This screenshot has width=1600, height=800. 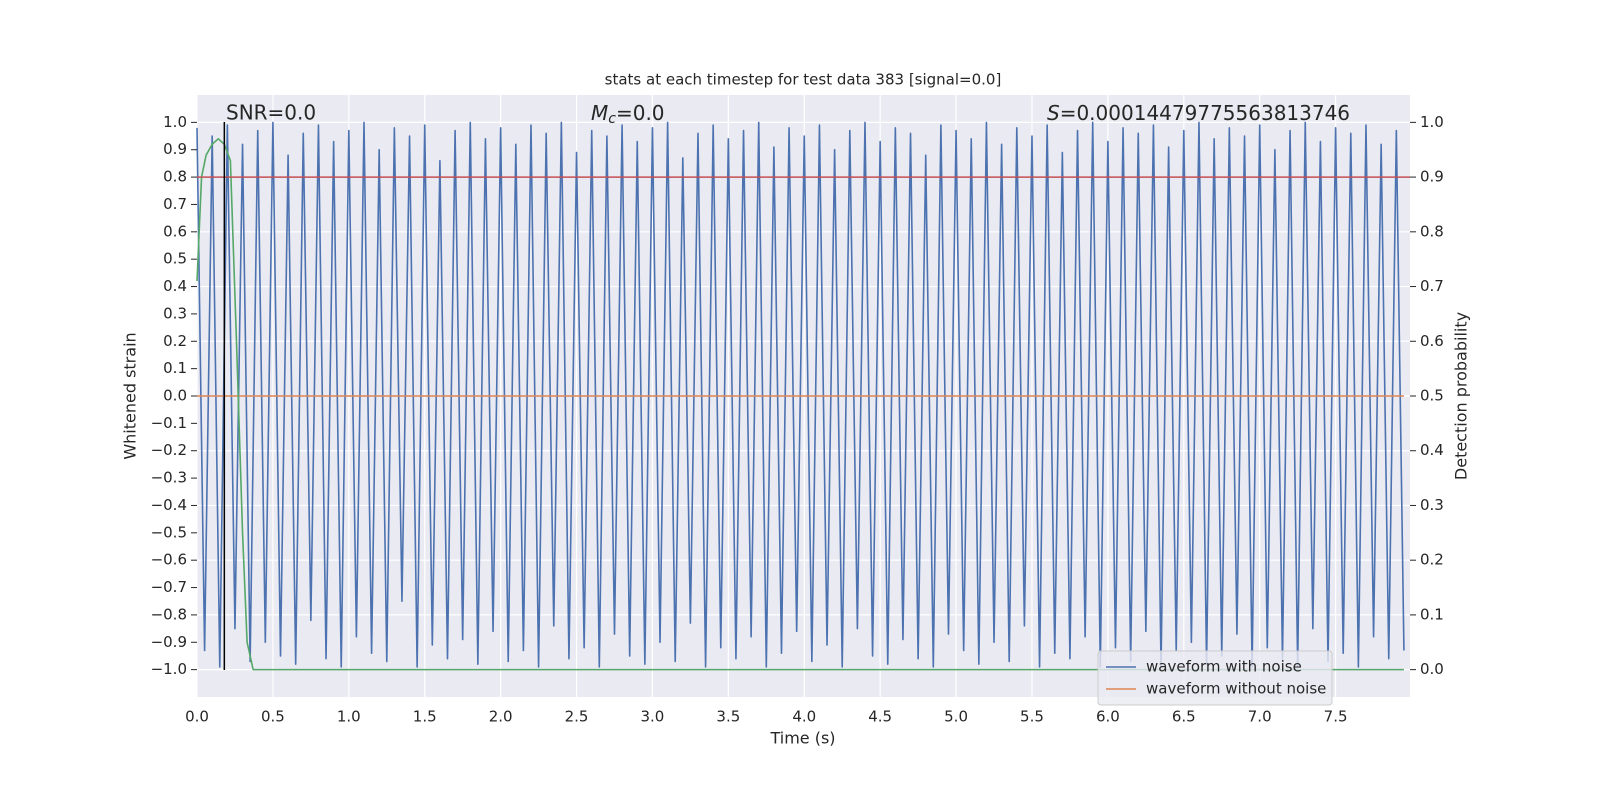 What do you see at coordinates (1432, 122) in the screenshot?
I see `y2-tick-label: 1.0` at bounding box center [1432, 122].